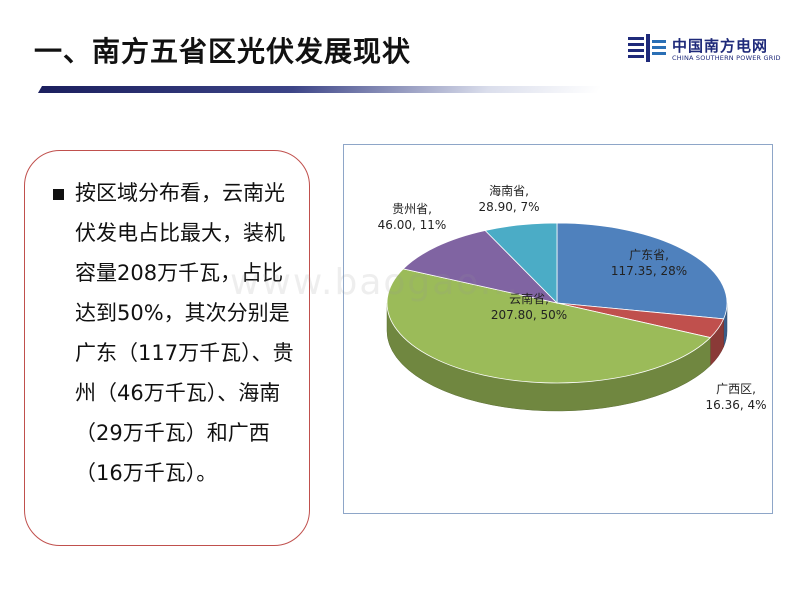  Describe the element at coordinates (508, 198) in the screenshot. I see `data-label-海南省: 海南省, 28.90, 7%` at that location.